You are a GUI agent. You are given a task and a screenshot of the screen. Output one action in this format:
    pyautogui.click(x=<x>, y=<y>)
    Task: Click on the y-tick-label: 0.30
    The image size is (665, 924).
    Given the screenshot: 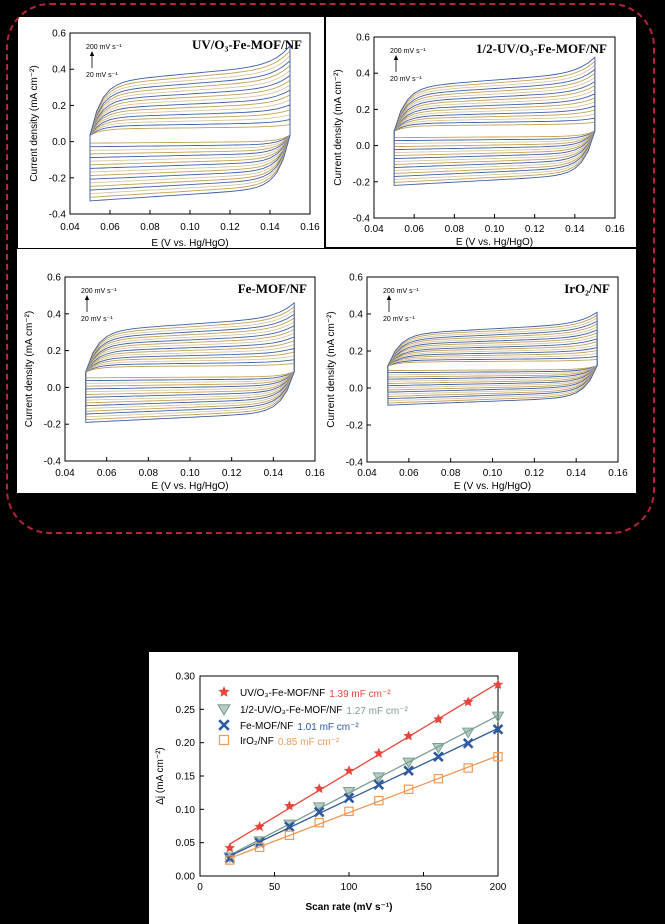 What is the action you would take?
    pyautogui.click(x=186, y=677)
    